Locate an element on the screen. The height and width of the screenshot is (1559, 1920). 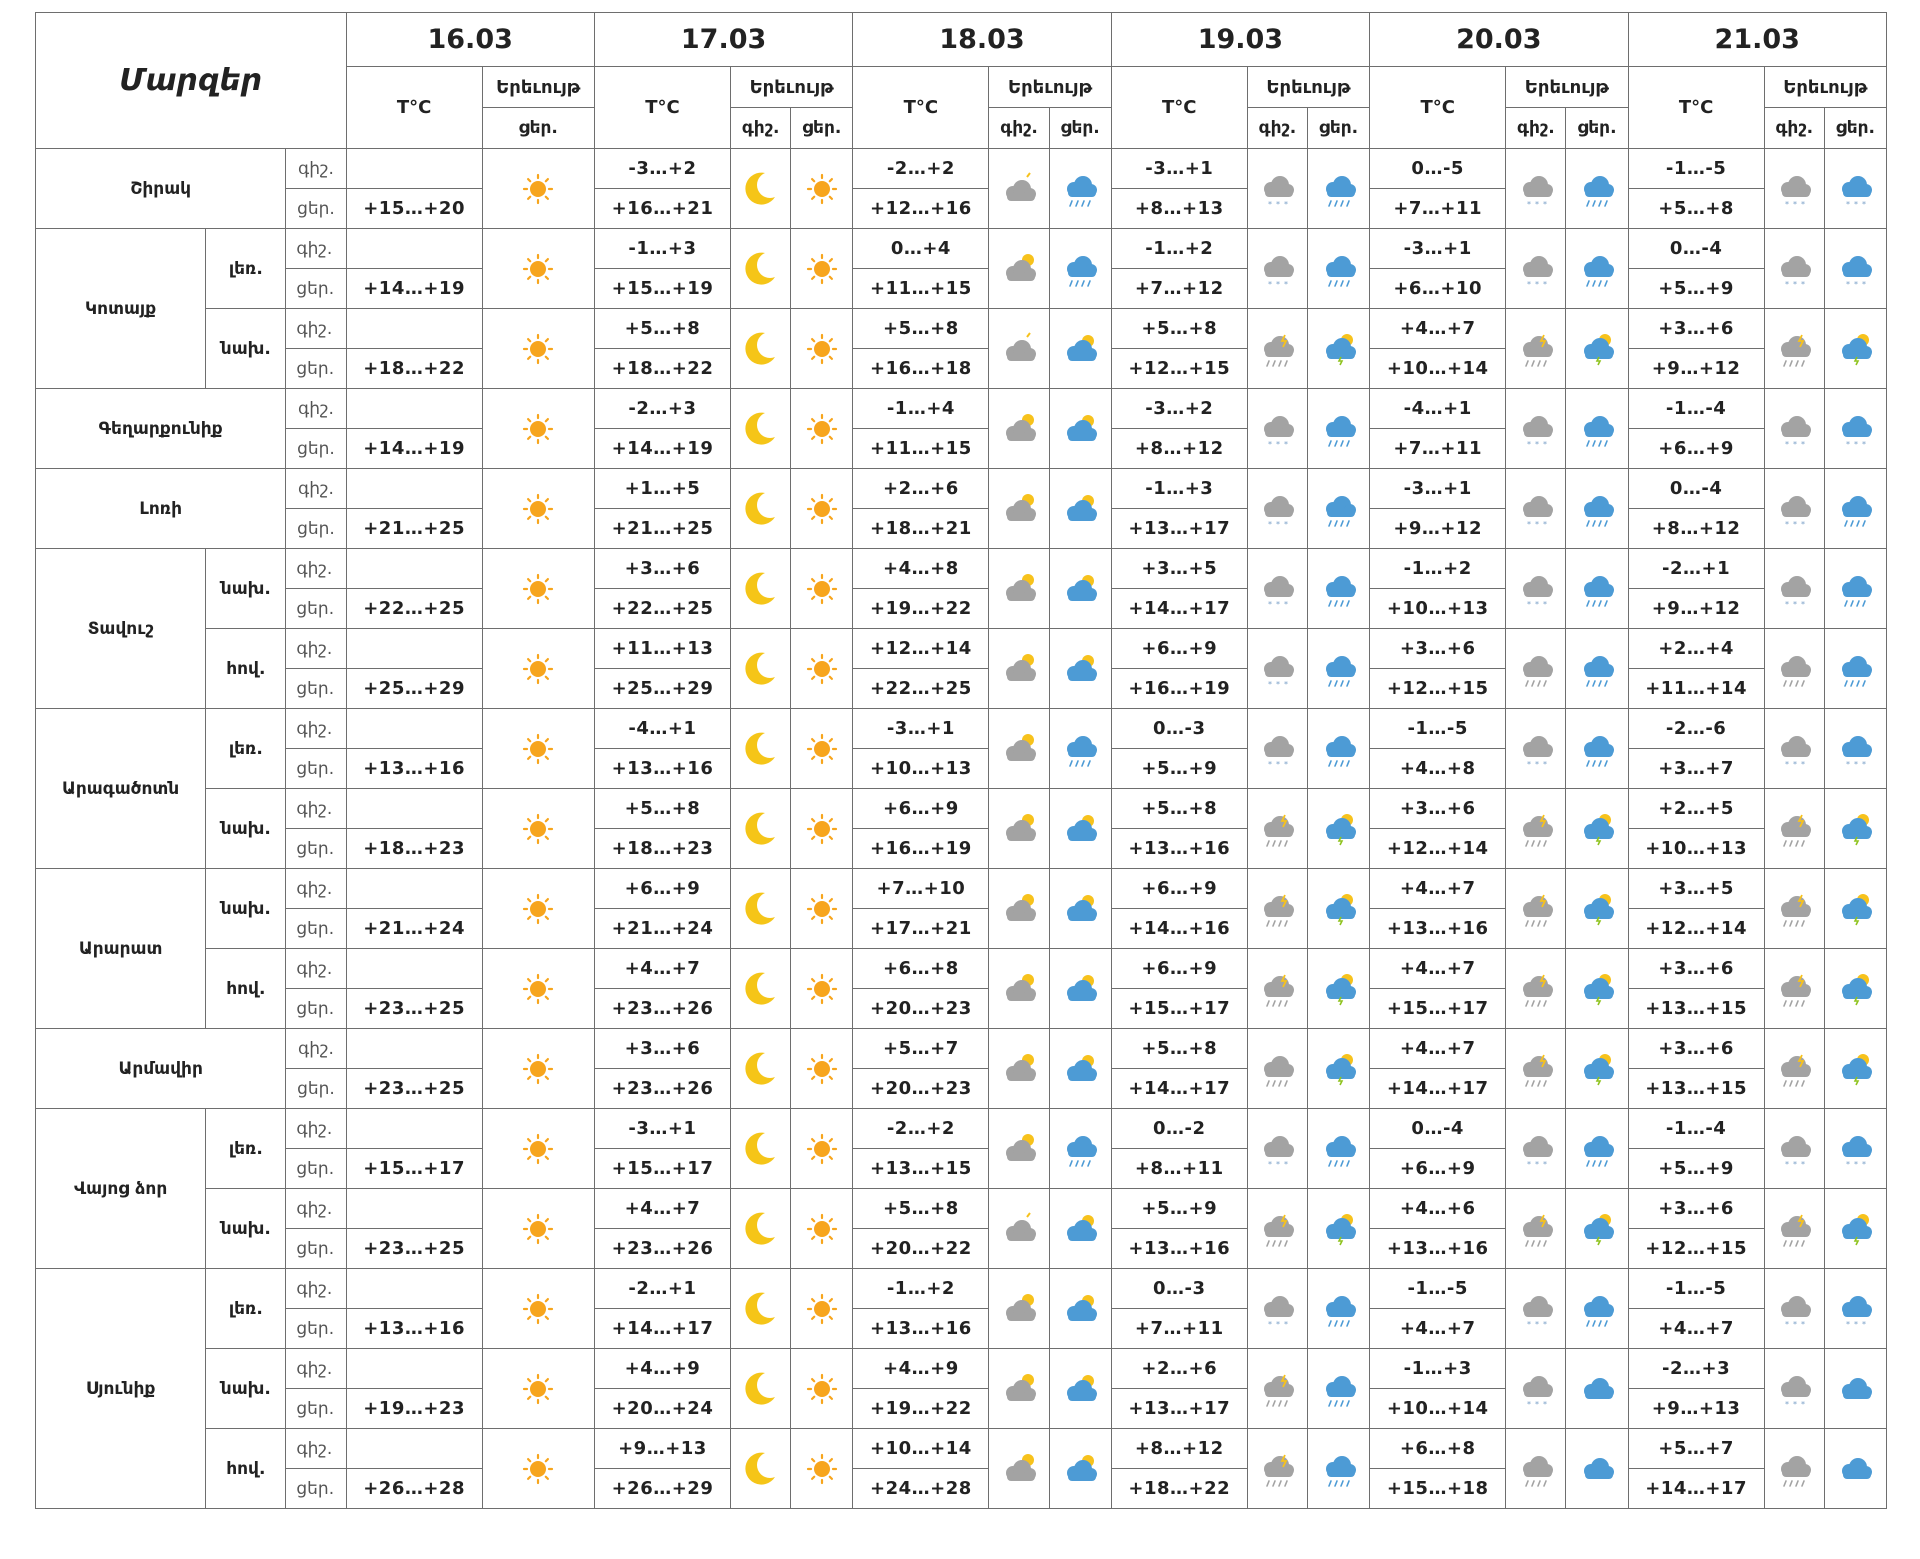
night-temp: +4…+7 is located at coordinates (662, 968).